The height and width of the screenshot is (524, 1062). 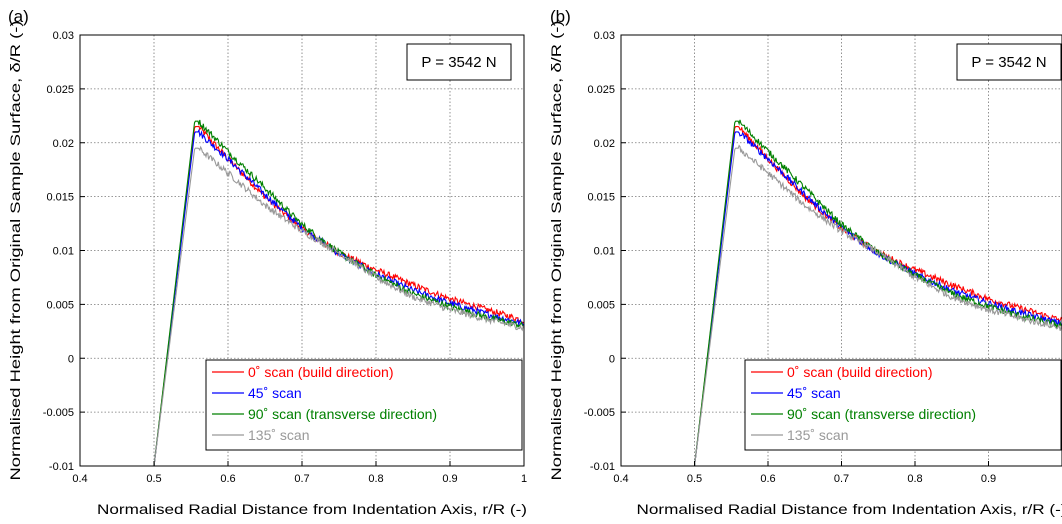 What do you see at coordinates (18, 16) in the screenshot?
I see `panel-label: (a)` at bounding box center [18, 16].